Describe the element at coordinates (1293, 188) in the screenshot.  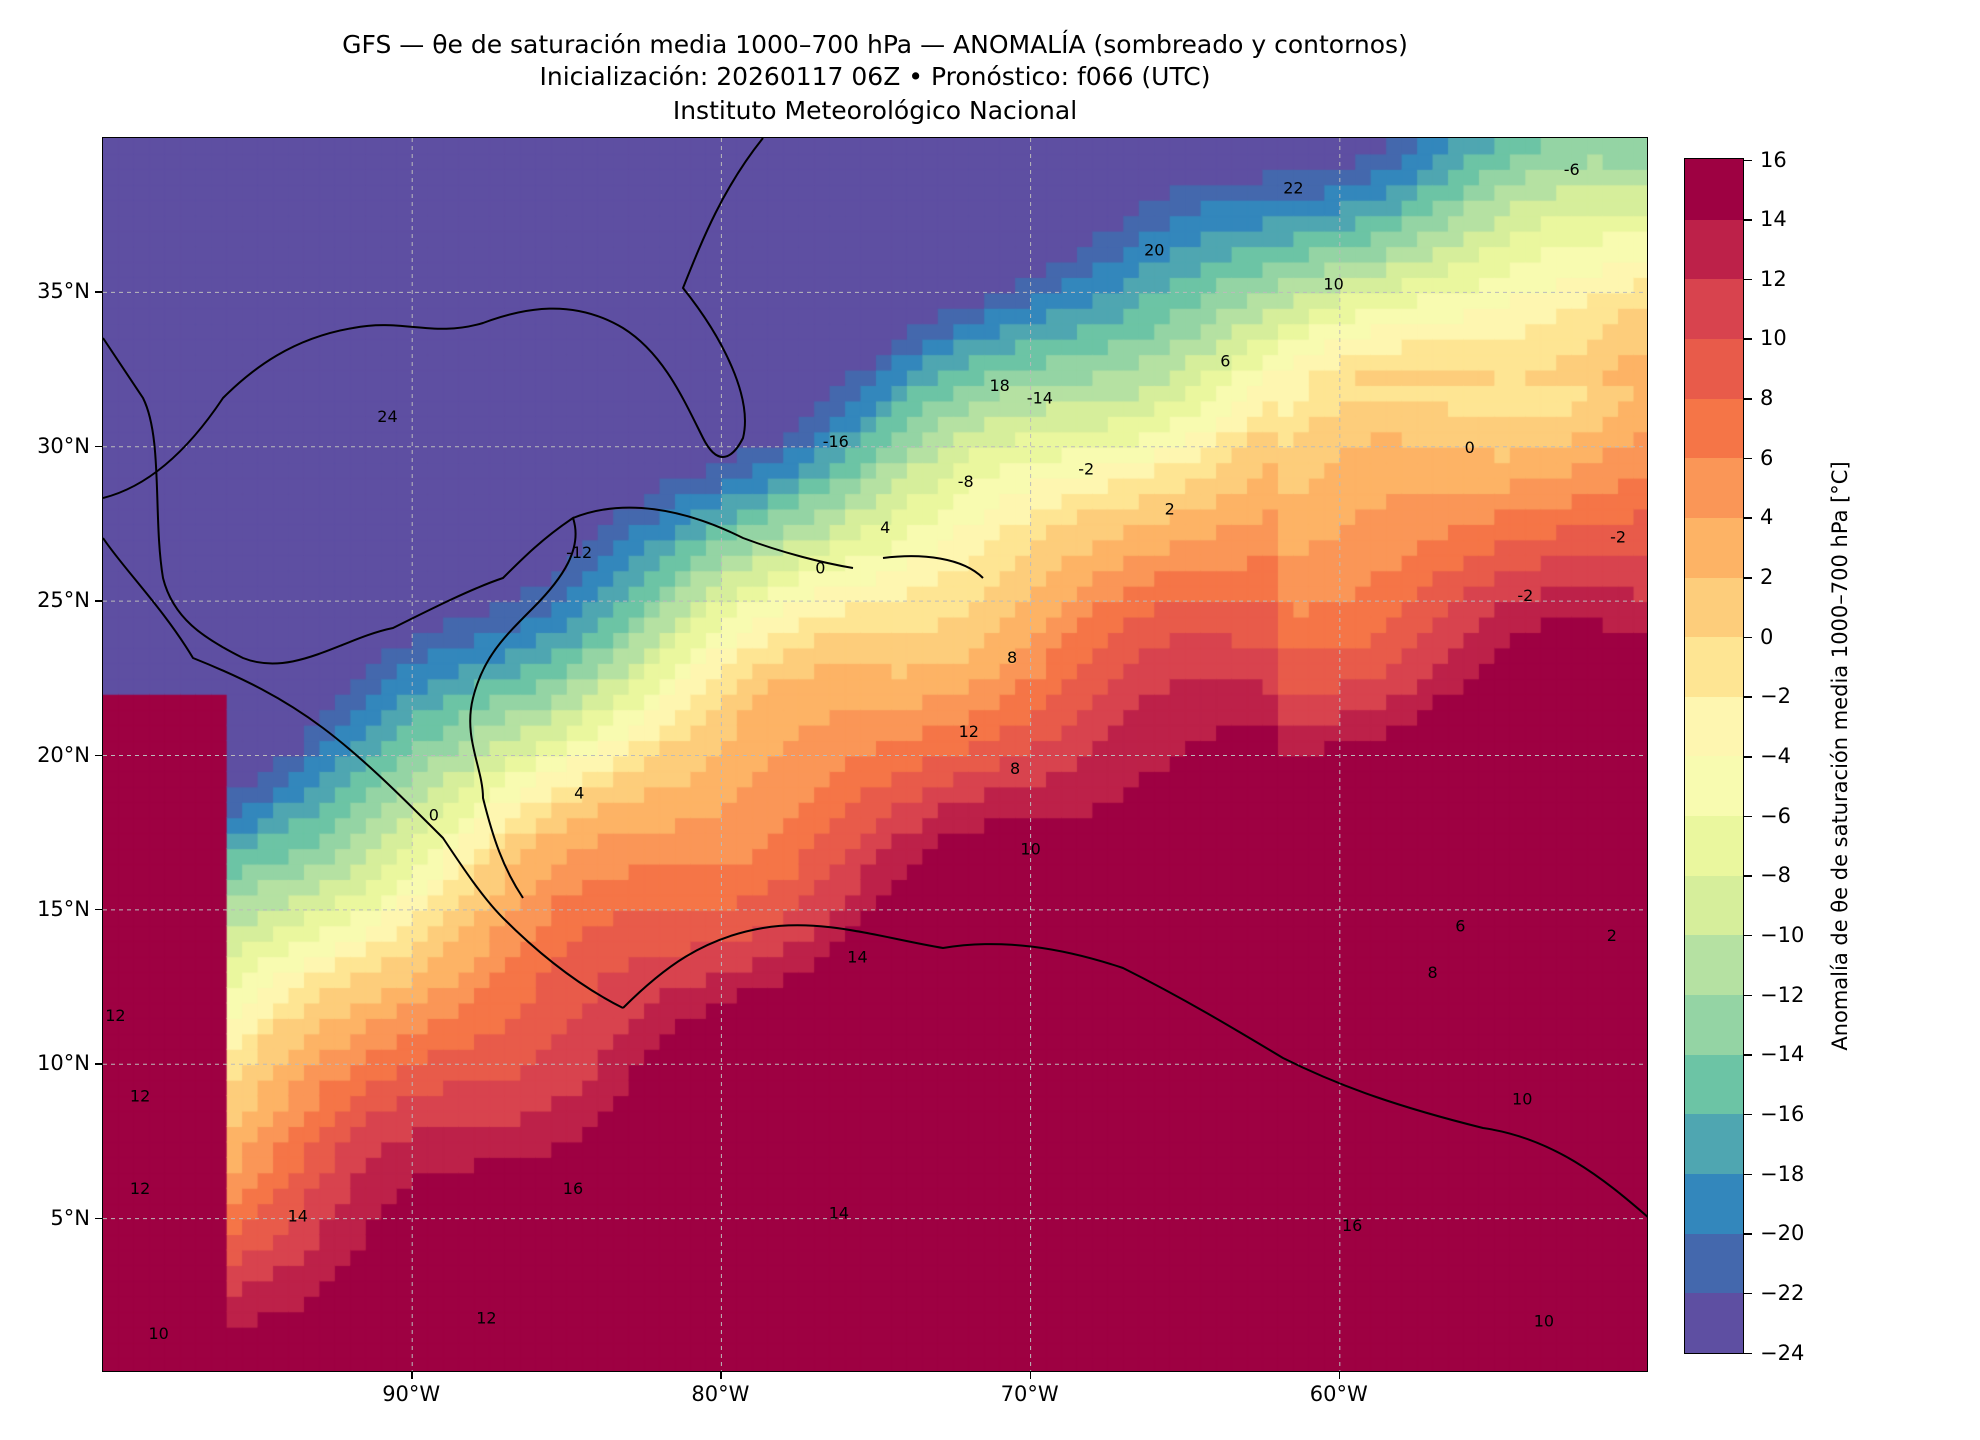
I see `contour-label: 22` at that location.